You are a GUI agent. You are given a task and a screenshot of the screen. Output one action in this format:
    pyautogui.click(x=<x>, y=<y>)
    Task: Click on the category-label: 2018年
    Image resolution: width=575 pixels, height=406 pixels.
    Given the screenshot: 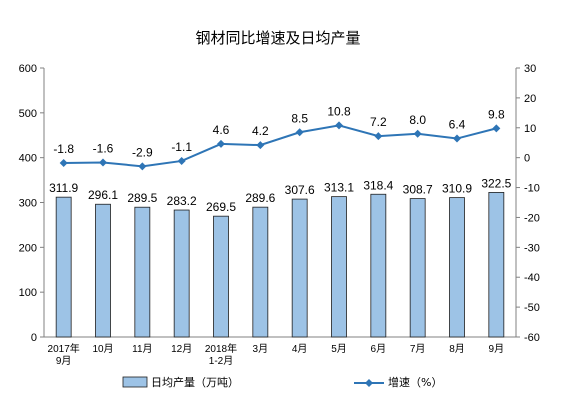 What is the action you would take?
    pyautogui.click(x=221, y=348)
    